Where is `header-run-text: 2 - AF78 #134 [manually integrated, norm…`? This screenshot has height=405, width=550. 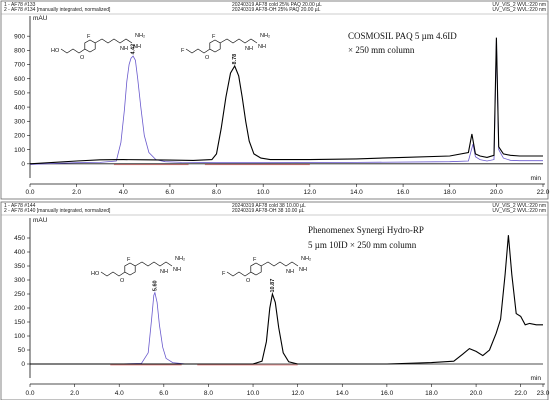 header-run-text: 2 - AF78 #134 [manually integrated, norm… is located at coordinates (57, 10).